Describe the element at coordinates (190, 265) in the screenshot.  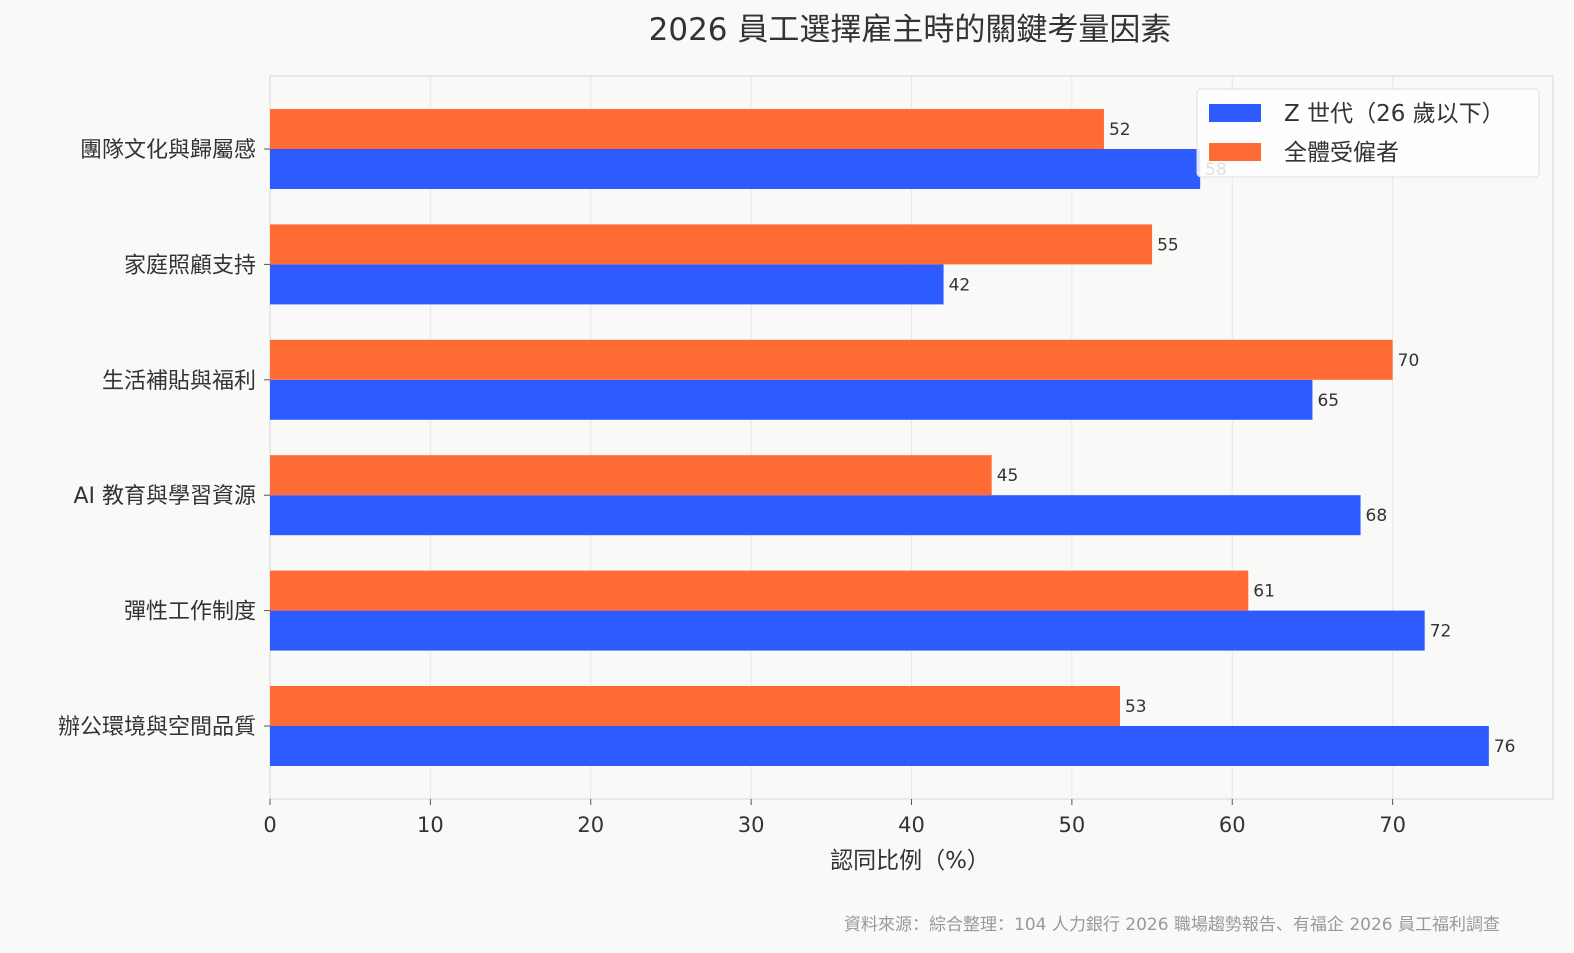
I see `y-tick-label-1: 家庭照顧支持` at that location.